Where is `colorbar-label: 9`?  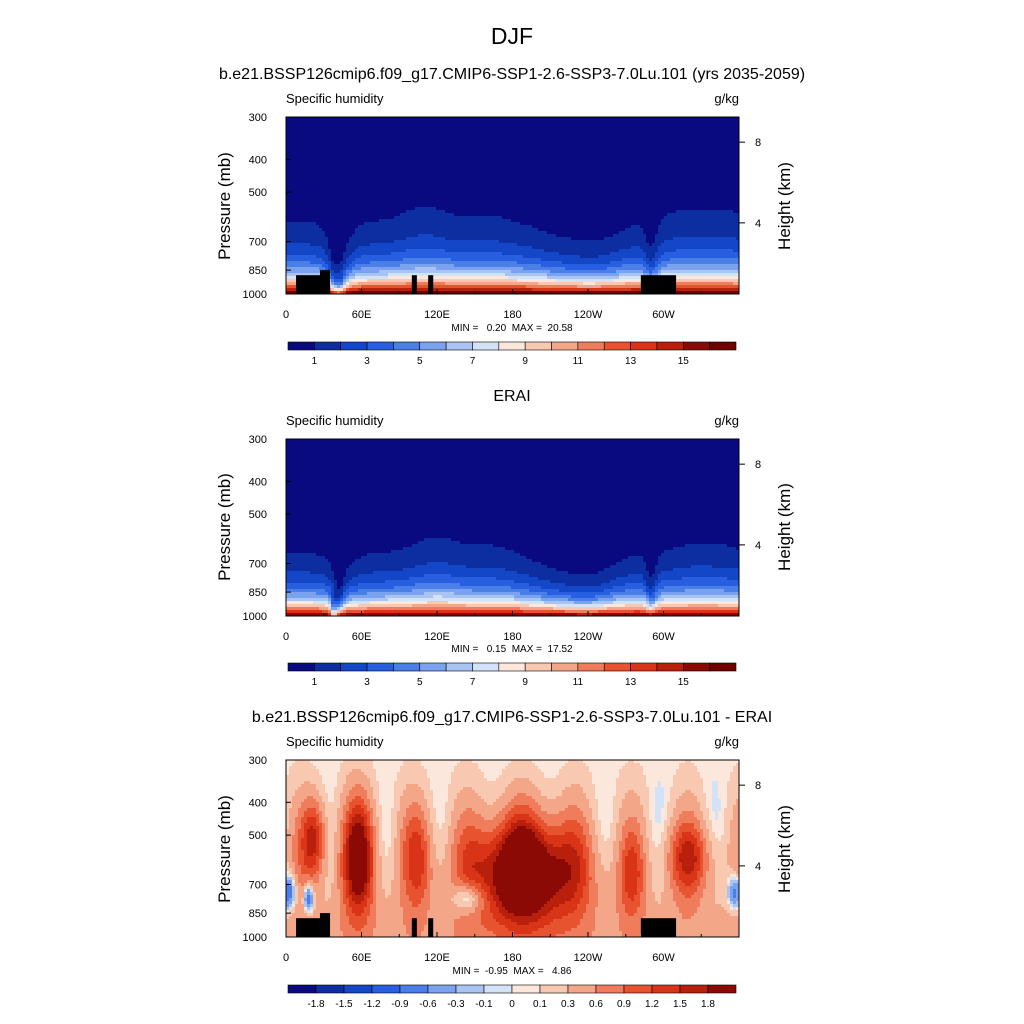
colorbar-label: 9 is located at coordinates (525, 682).